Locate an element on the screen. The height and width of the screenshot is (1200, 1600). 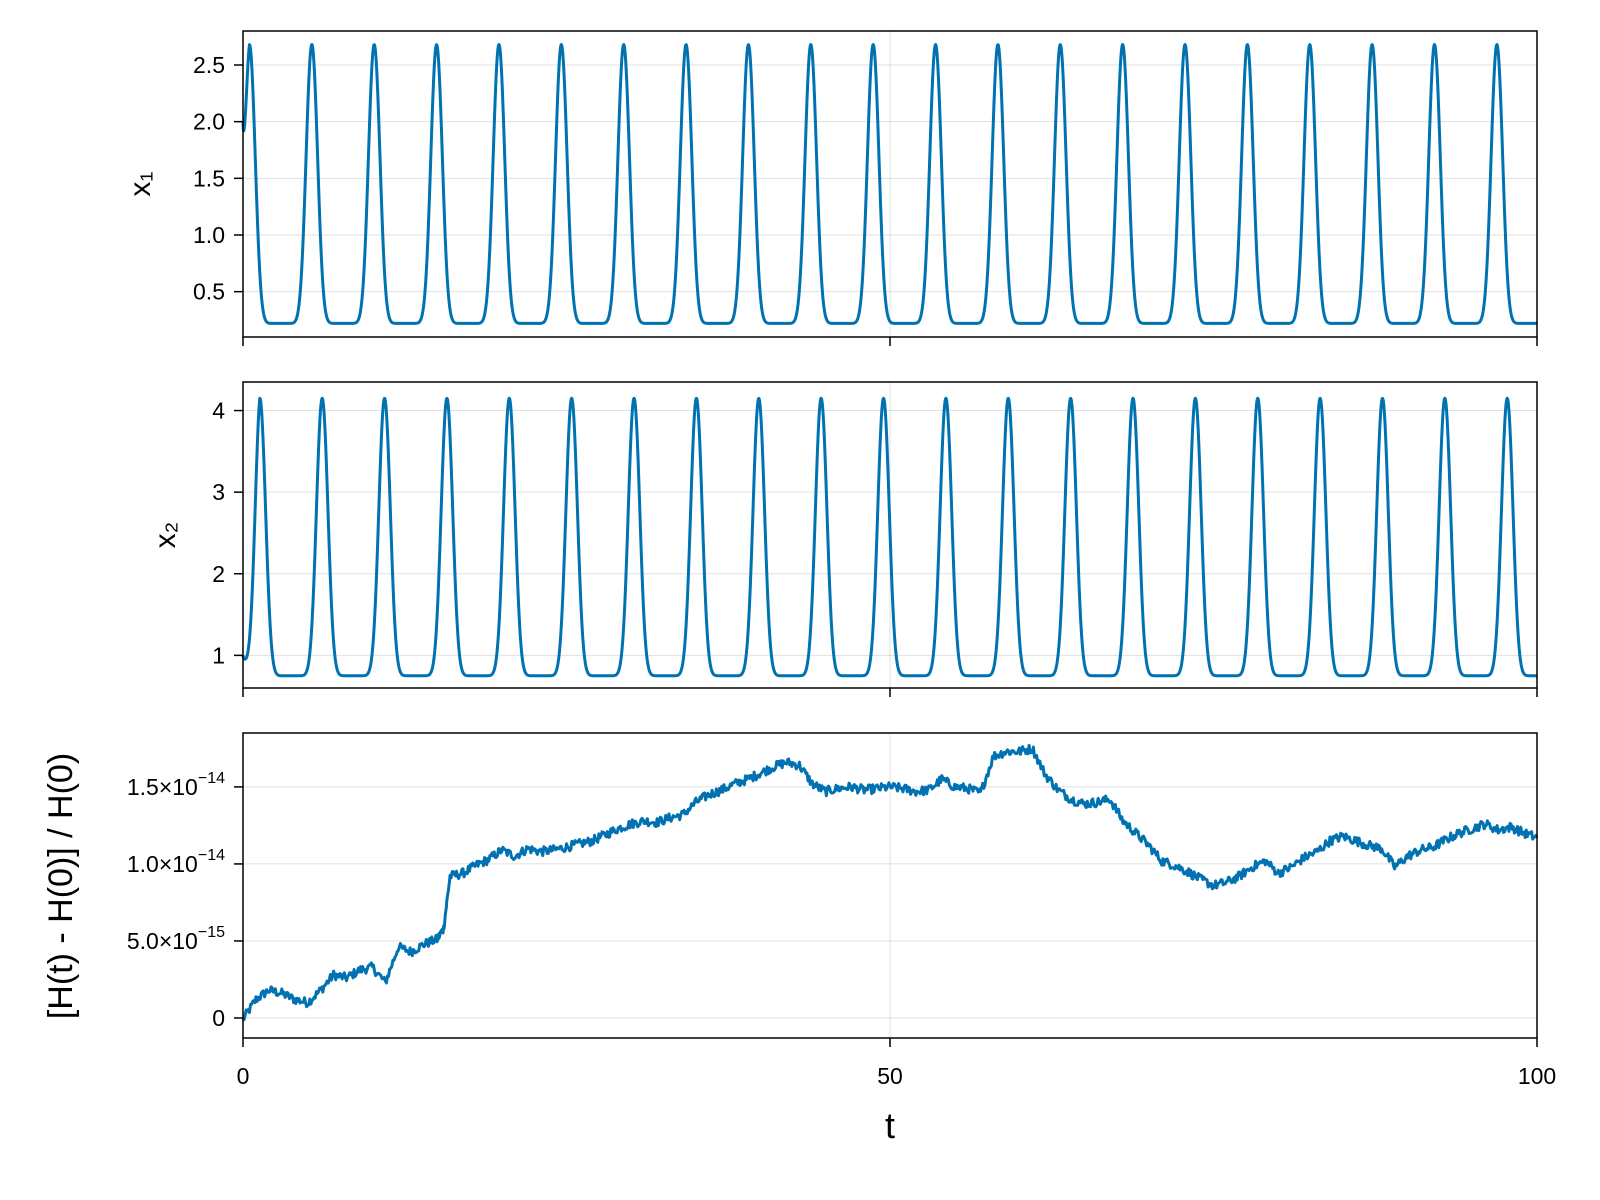
ytick-label: 0.5 is located at coordinates (209, 292).